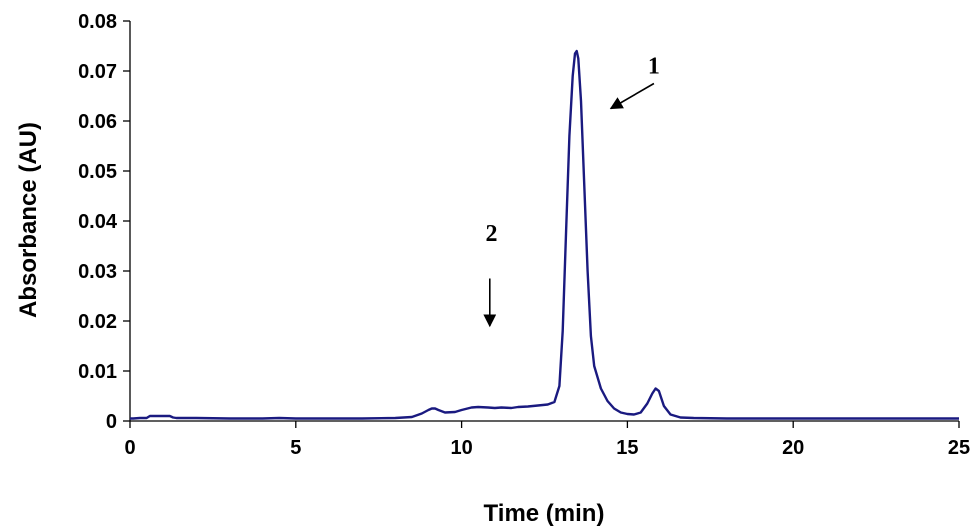  What do you see at coordinates (547, 440) in the screenshot?
I see `x-axis-ticks: 0 5 10 15 20 25` at bounding box center [547, 440].